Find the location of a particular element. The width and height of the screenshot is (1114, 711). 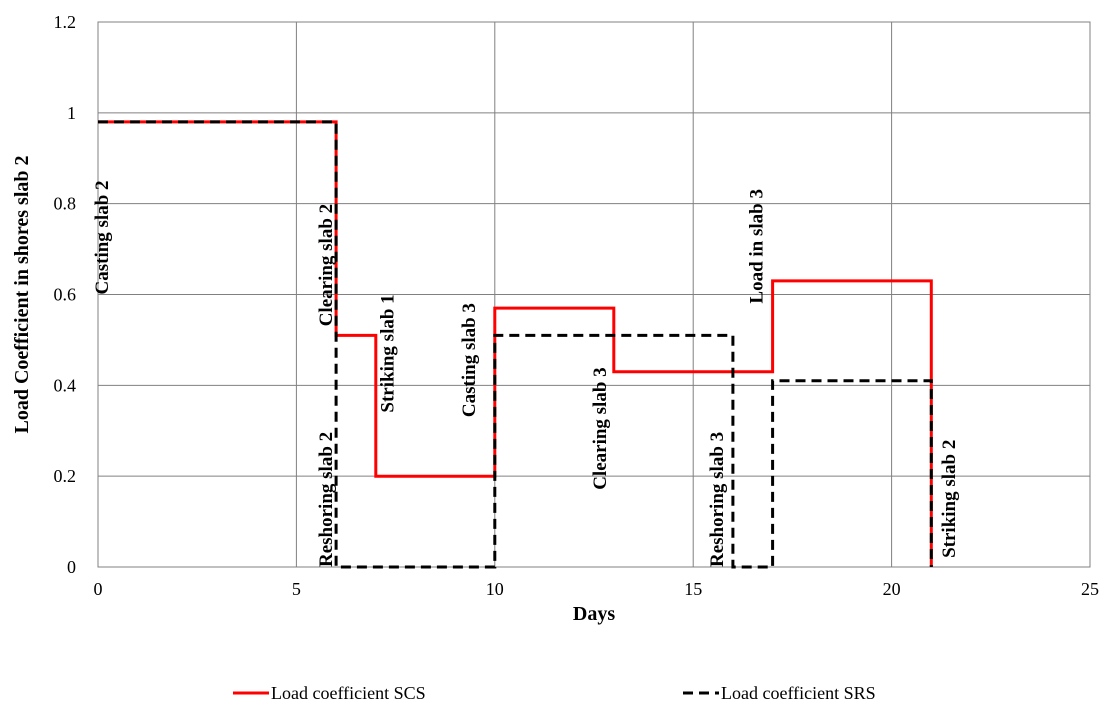

annotation-label: Load in slab 3 is located at coordinates (757, 246).